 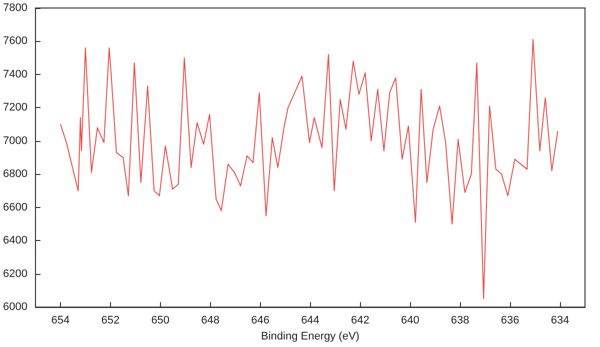 I want to click on y-tick-label: 6400, so click(x=15, y=240).